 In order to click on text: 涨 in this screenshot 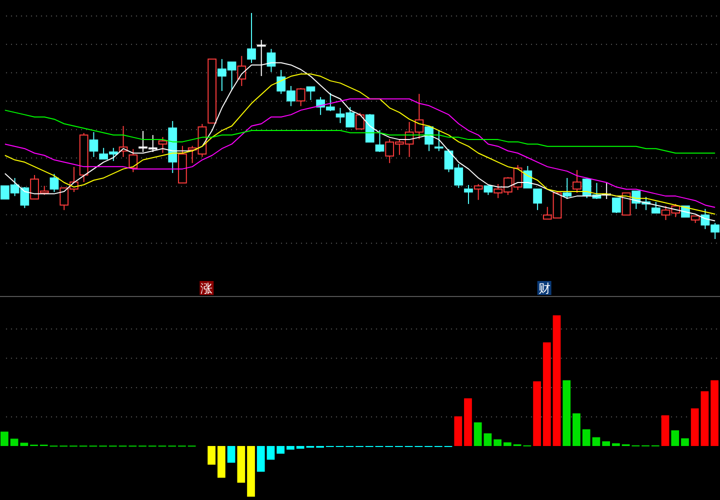, I will do `click(206, 289)`.